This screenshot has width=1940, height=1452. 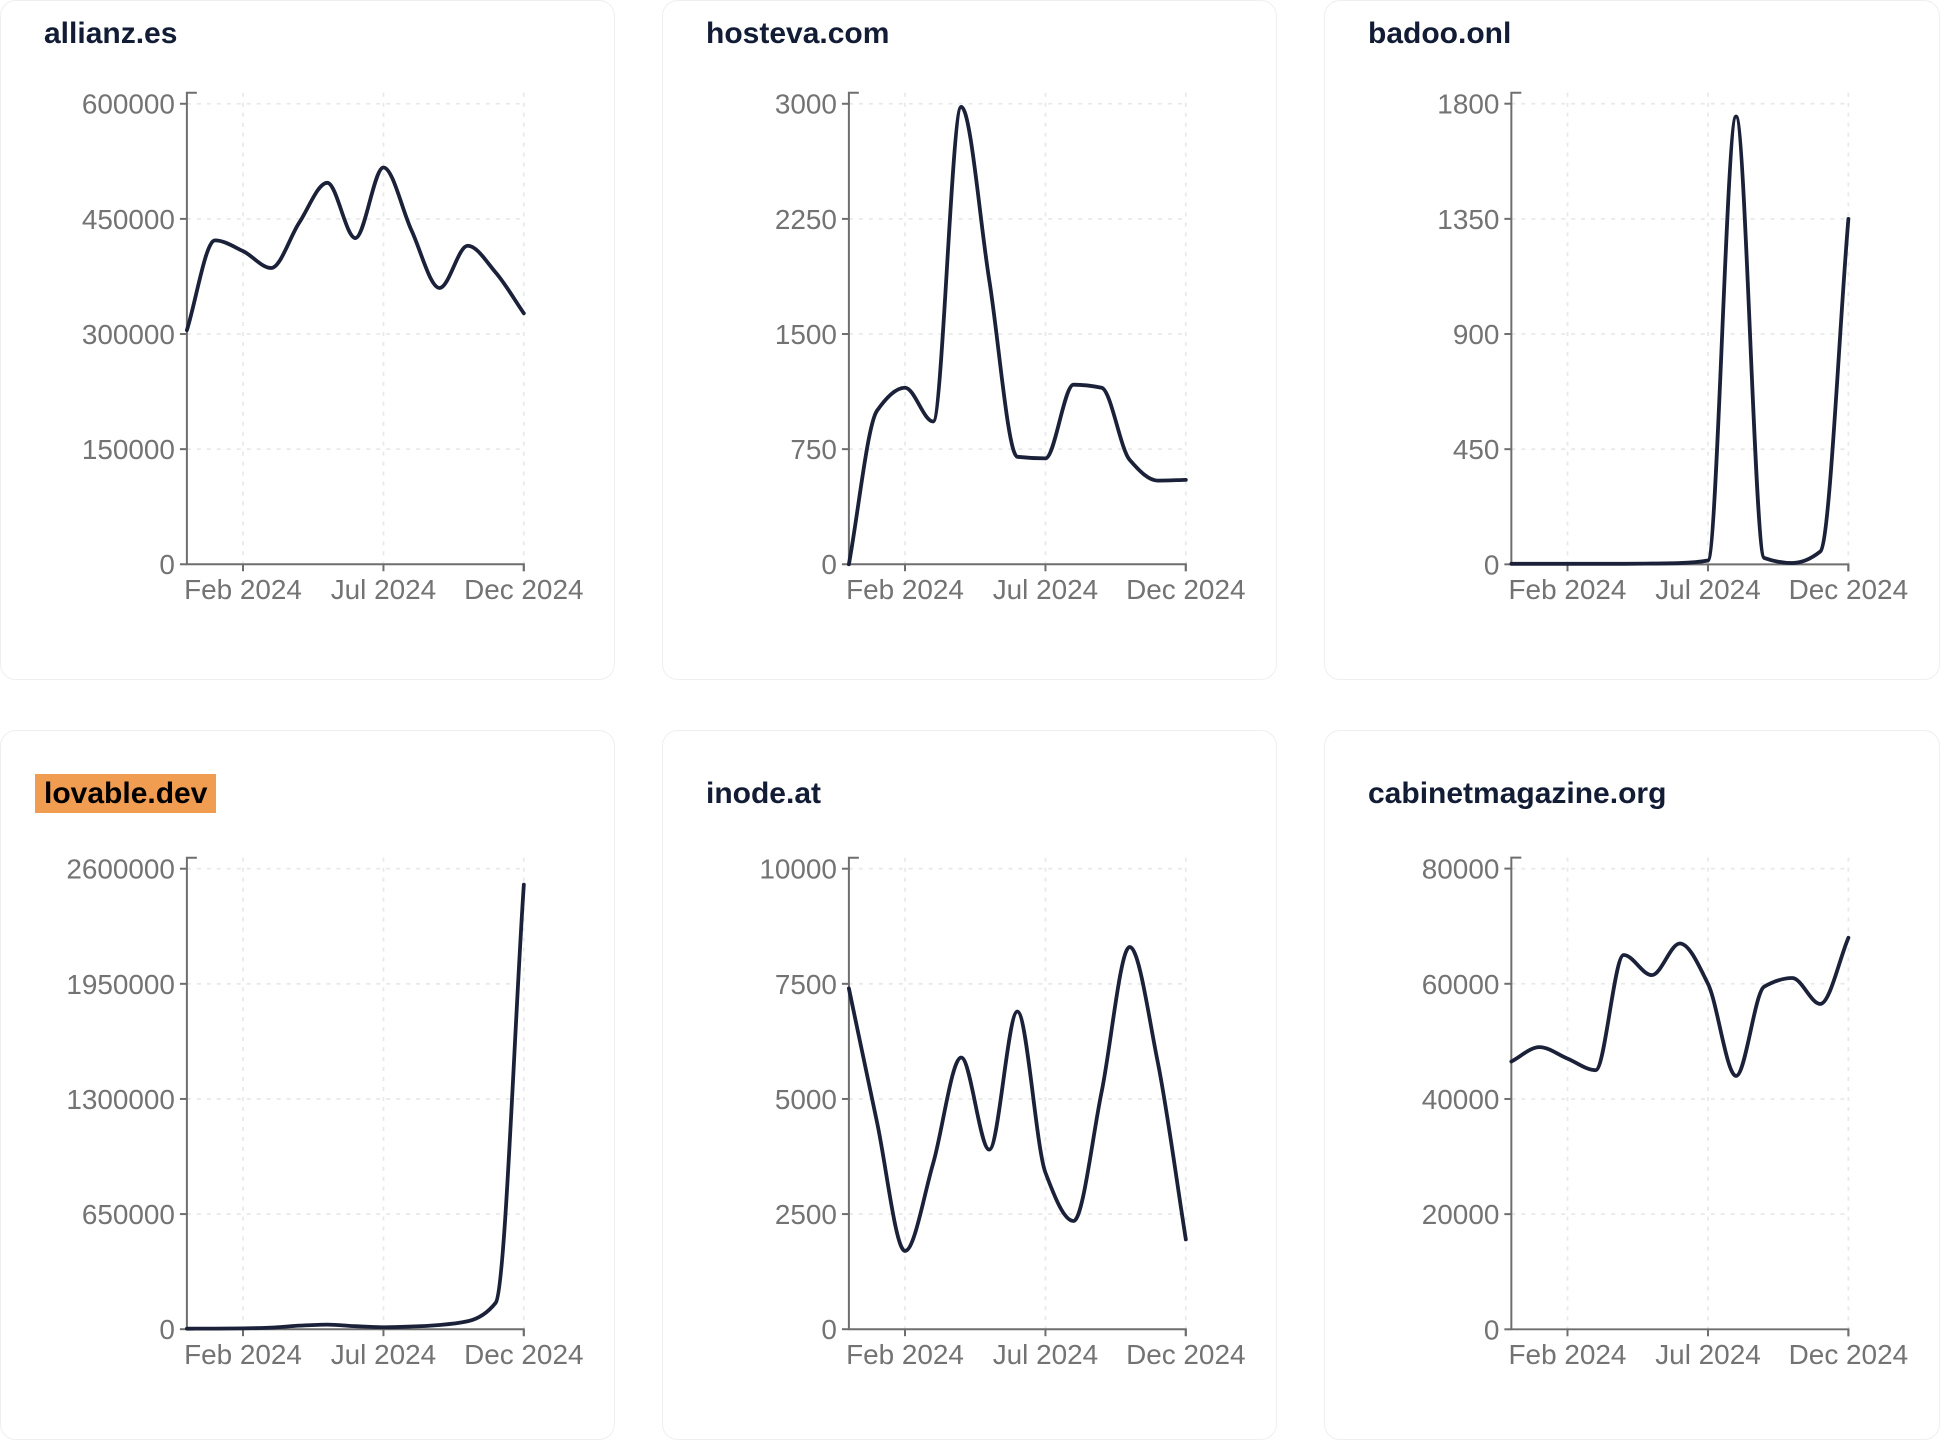 I want to click on y-tick-label: 3000, so click(x=806, y=104).